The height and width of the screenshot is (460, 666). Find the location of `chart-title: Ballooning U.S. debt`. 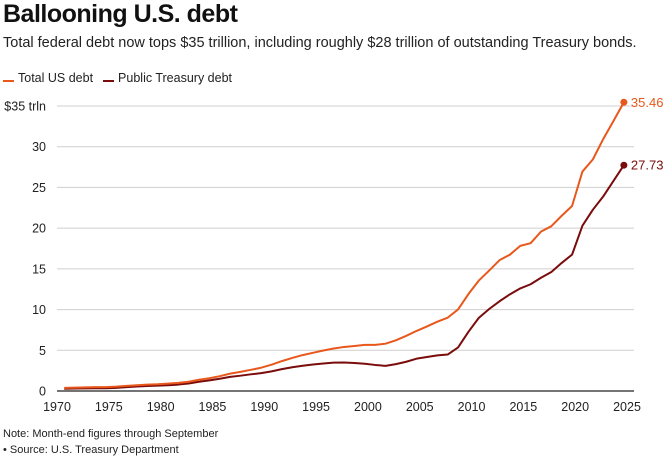

chart-title: Ballooning U.S. debt is located at coordinates (120, 14).